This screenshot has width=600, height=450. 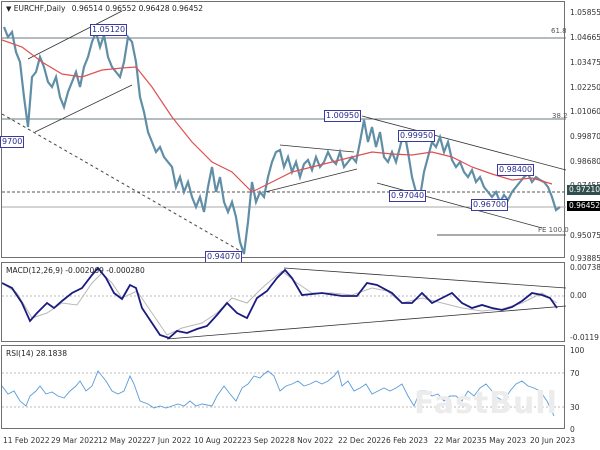 What do you see at coordinates (417, 136) in the screenshot?
I see `annotation-high-3: 0.99950` at bounding box center [417, 136].